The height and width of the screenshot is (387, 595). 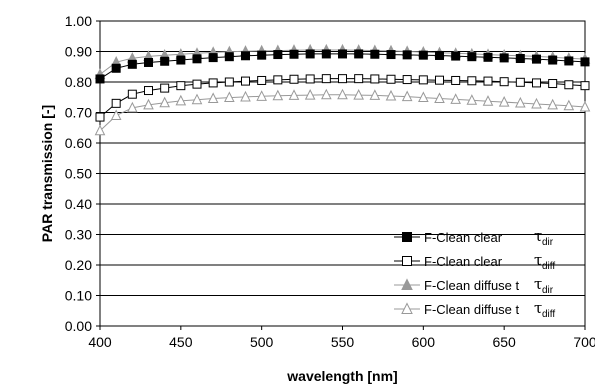 What do you see at coordinates (78, 204) in the screenshot?
I see `y-tick-label: 0.40` at bounding box center [78, 204].